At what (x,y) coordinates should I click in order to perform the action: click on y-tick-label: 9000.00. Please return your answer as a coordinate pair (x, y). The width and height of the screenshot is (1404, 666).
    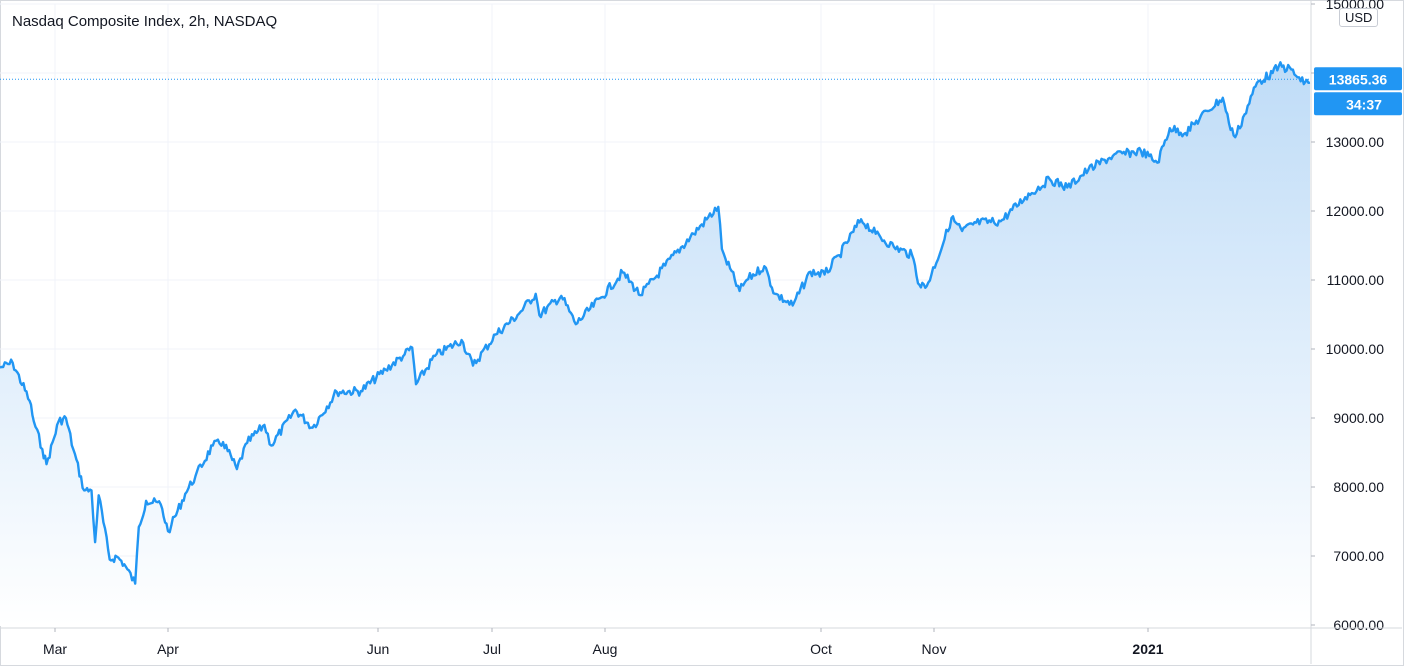
    Looking at the image, I should click on (1358, 418).